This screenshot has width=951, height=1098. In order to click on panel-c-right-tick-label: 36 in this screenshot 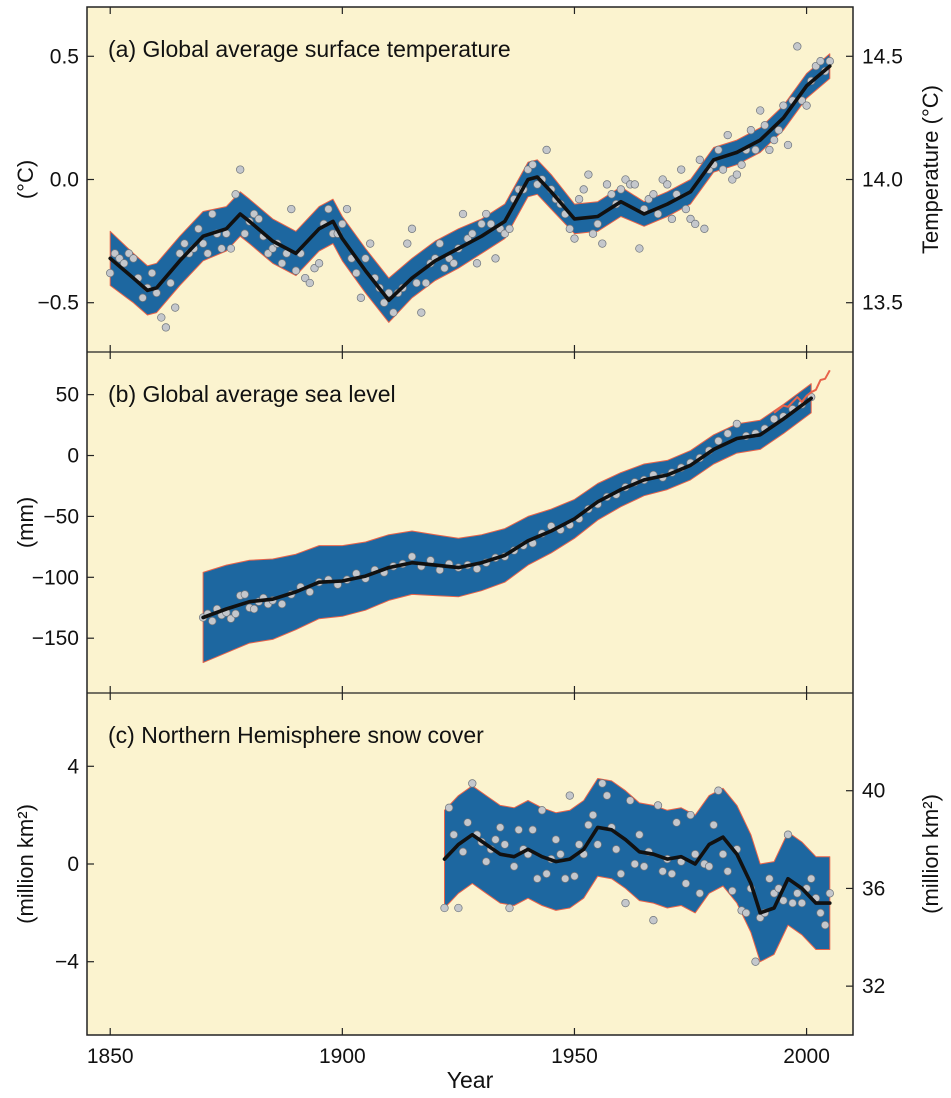, I will do `click(873, 888)`.